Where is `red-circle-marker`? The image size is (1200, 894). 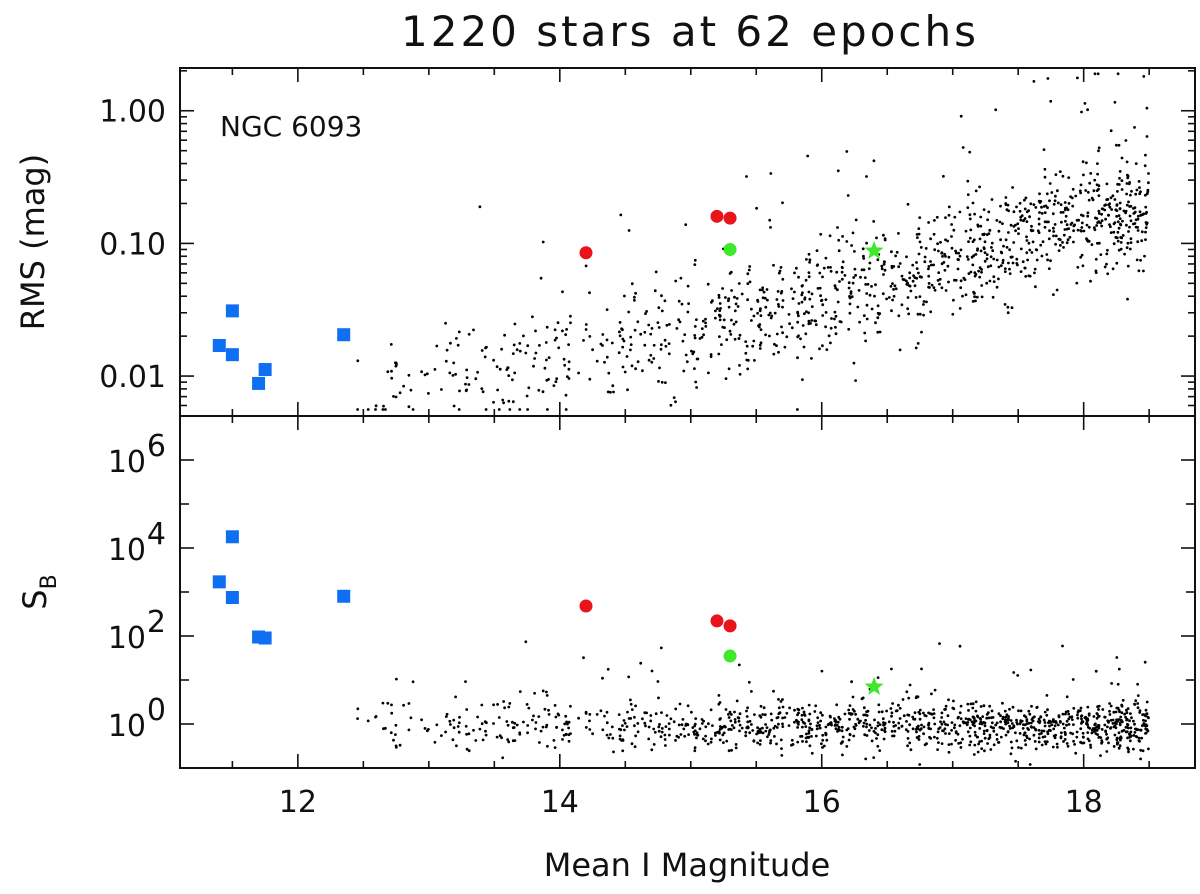 red-circle-marker is located at coordinates (717, 216).